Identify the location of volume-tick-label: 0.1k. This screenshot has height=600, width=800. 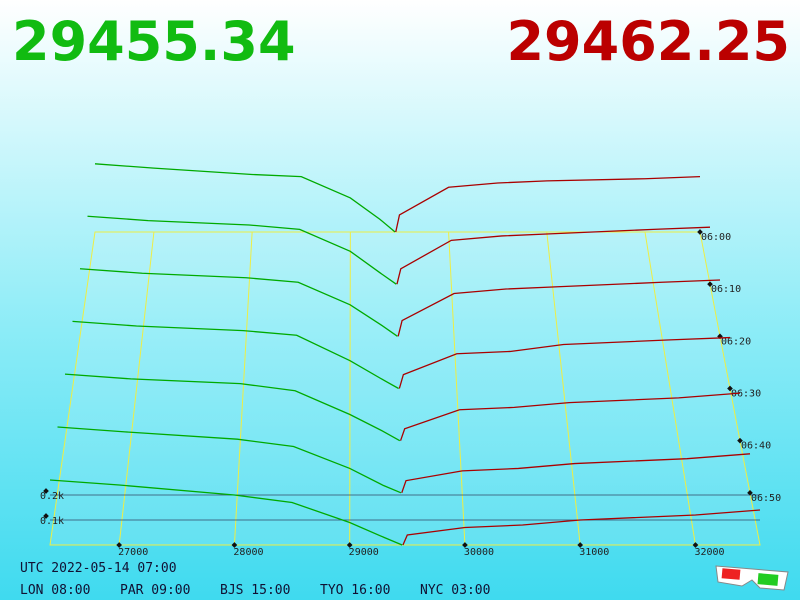
(52, 521).